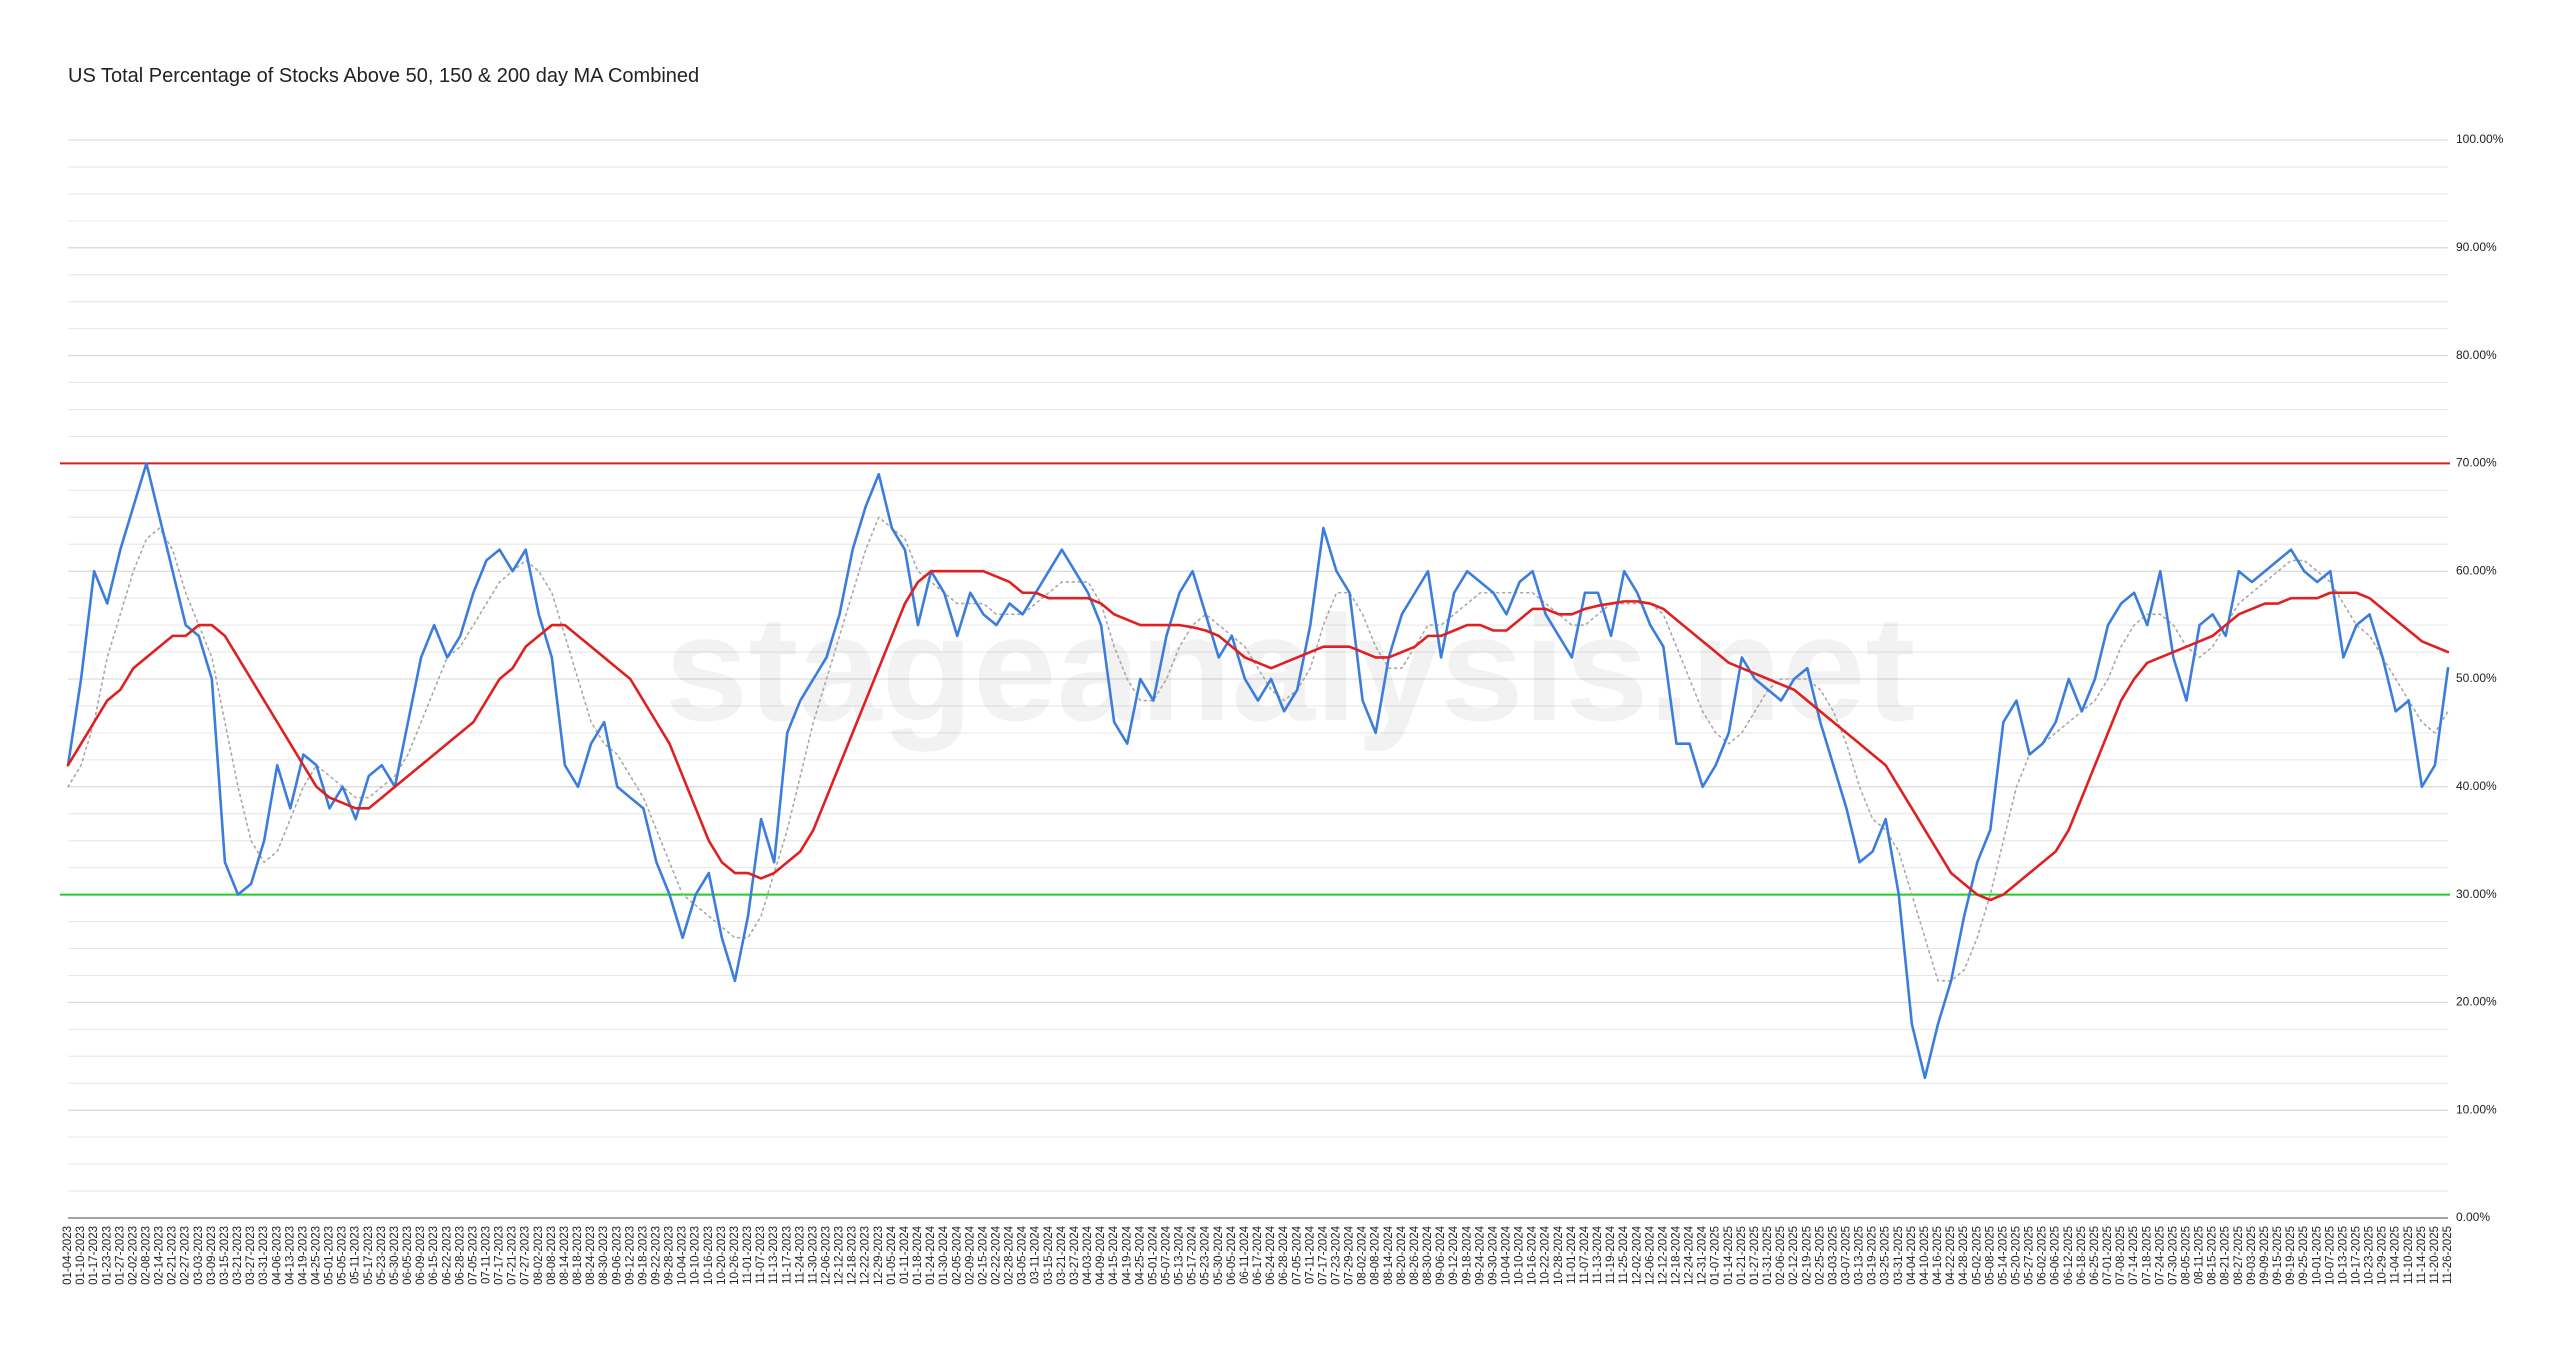 The width and height of the screenshot is (2560, 1350). What do you see at coordinates (133, 1255) in the screenshot?
I see `x-tick-label: 02-02-2023` at bounding box center [133, 1255].